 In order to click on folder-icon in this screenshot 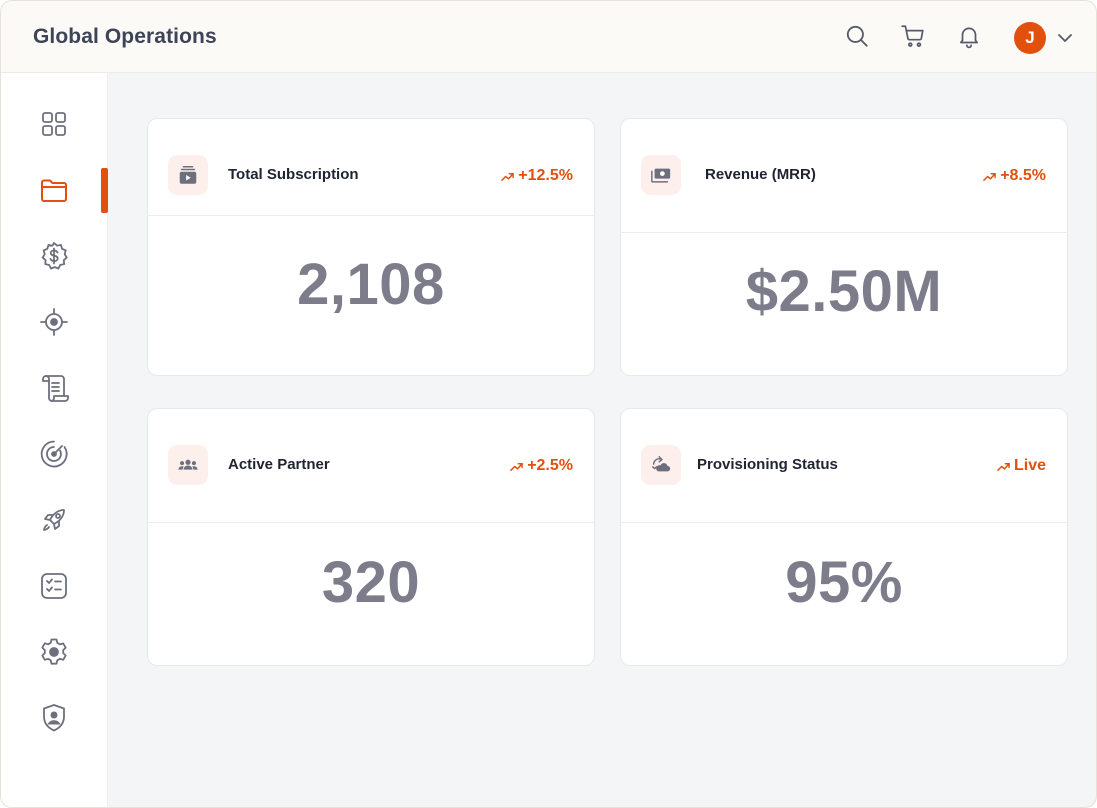, I will do `click(54, 190)`.